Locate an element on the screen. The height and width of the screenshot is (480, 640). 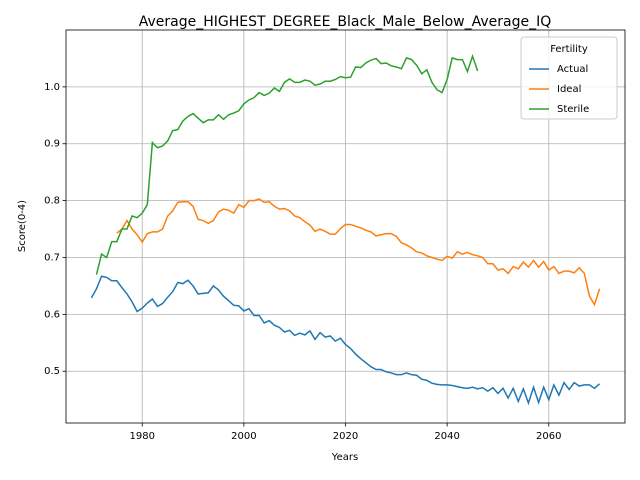
legend-box is located at coordinates (569, 78).